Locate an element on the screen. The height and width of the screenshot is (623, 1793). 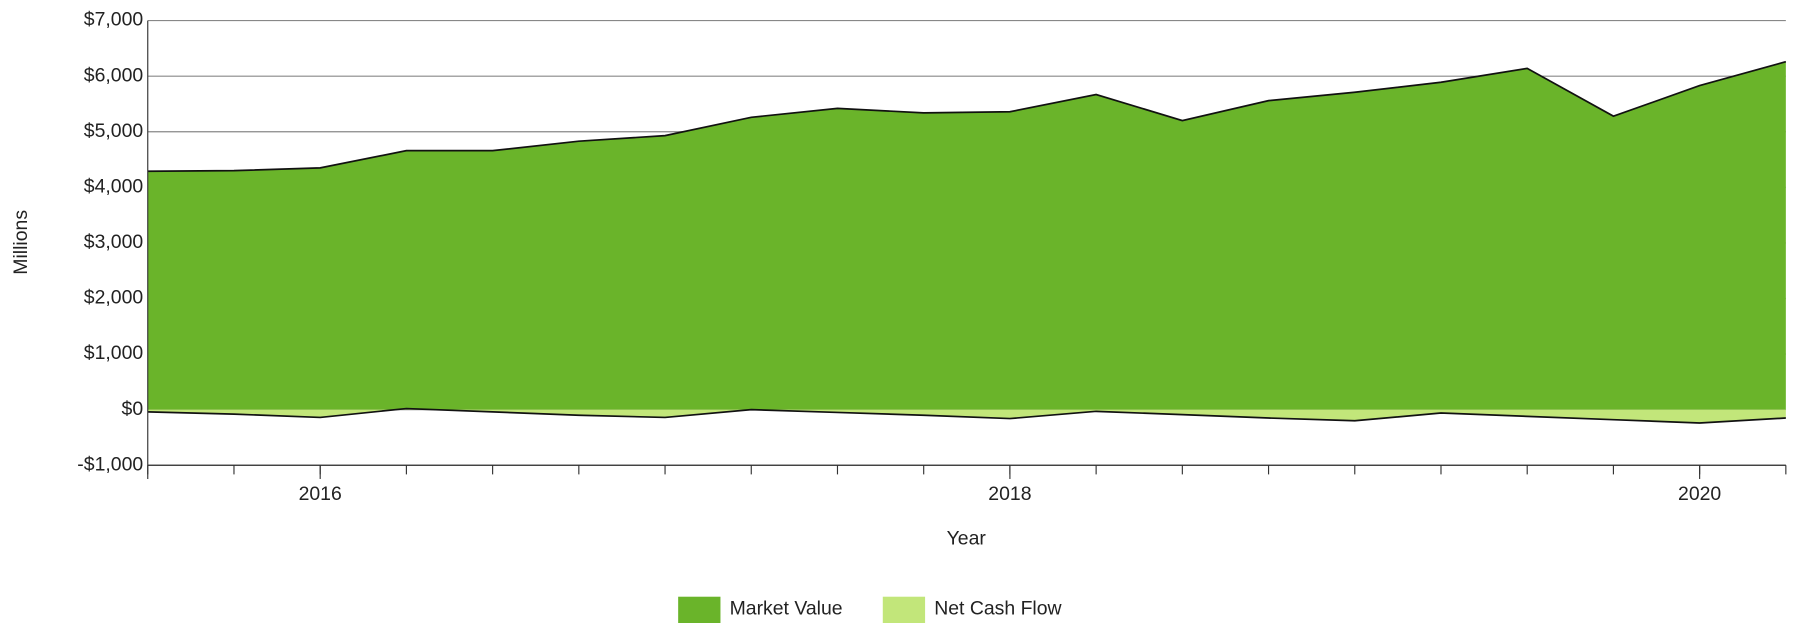
x-tick-label: 2020 is located at coordinates (1699, 494).